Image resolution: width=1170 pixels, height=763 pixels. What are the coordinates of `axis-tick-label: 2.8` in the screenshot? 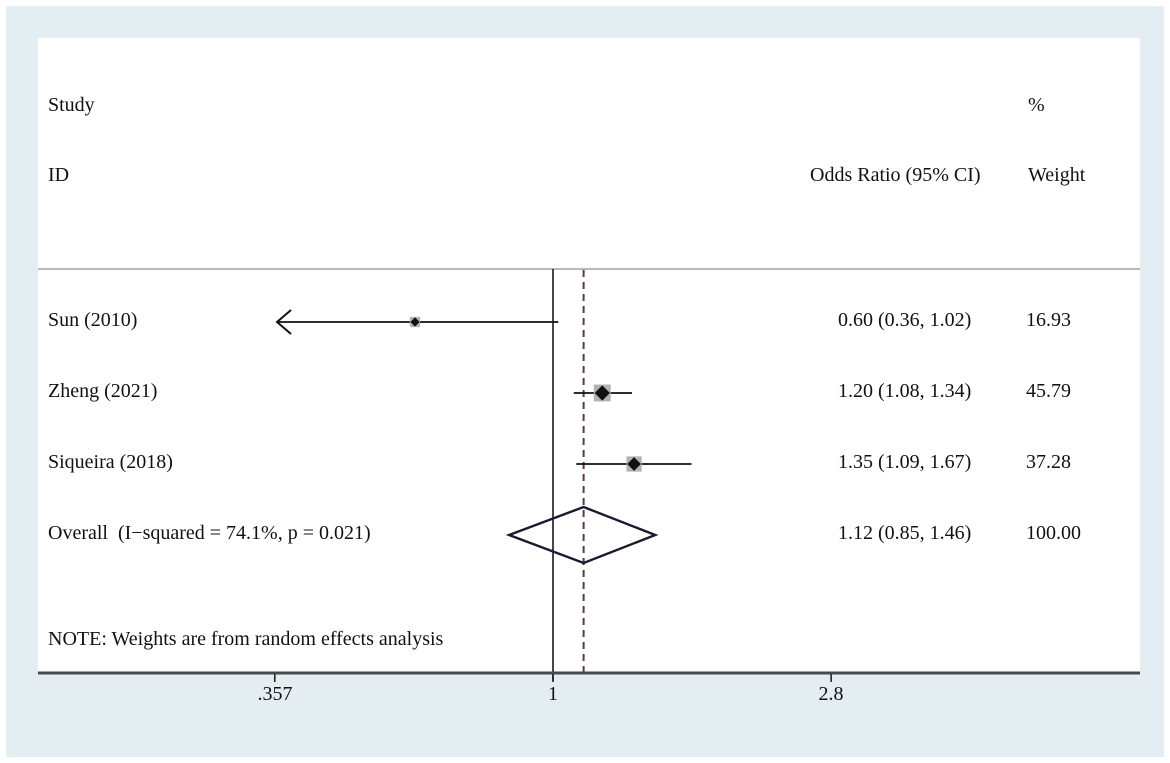 It's located at (831, 694).